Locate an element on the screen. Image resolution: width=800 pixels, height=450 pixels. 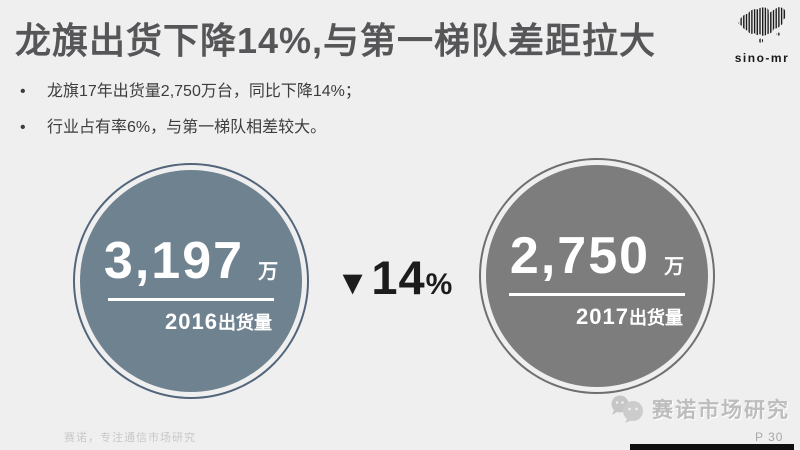
bullet-text-1: 龙旗17年出货量2,750万台，同比下降14%； is located at coordinates (204, 91).